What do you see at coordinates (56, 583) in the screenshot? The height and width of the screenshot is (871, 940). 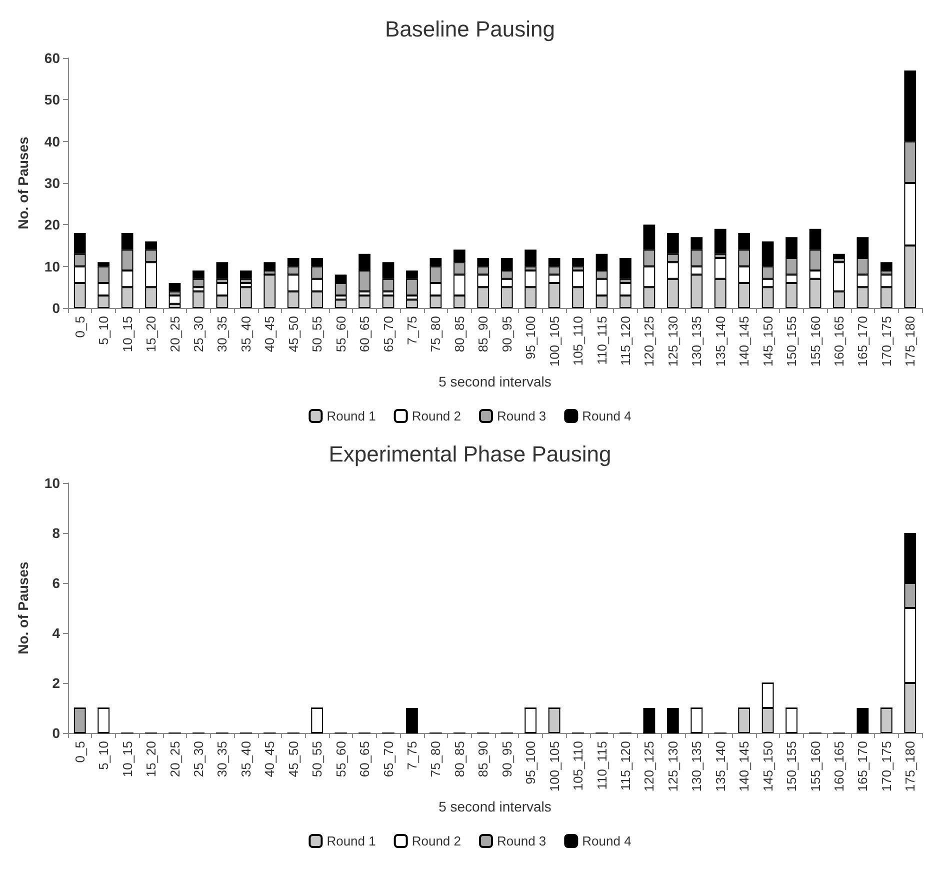 I see `y-tick-label: 6` at bounding box center [56, 583].